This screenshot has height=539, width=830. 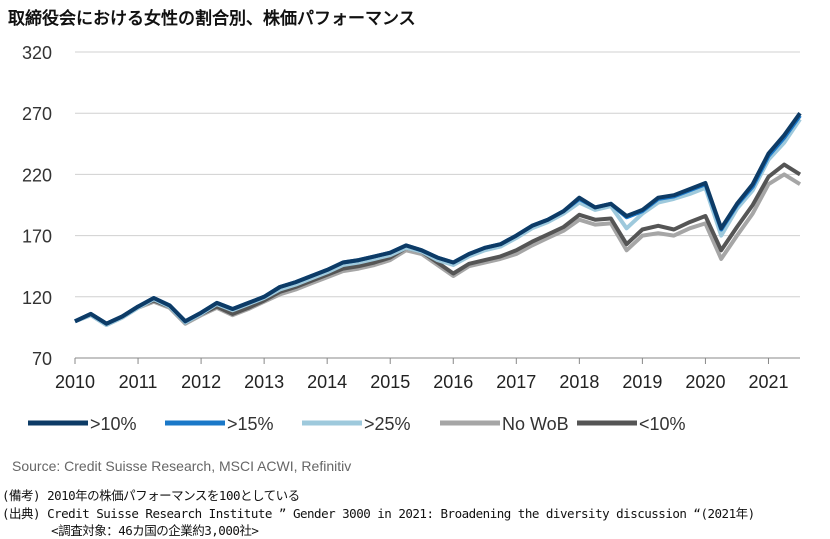 What do you see at coordinates (535, 424) in the screenshot?
I see `legend-label: No WoB` at bounding box center [535, 424].